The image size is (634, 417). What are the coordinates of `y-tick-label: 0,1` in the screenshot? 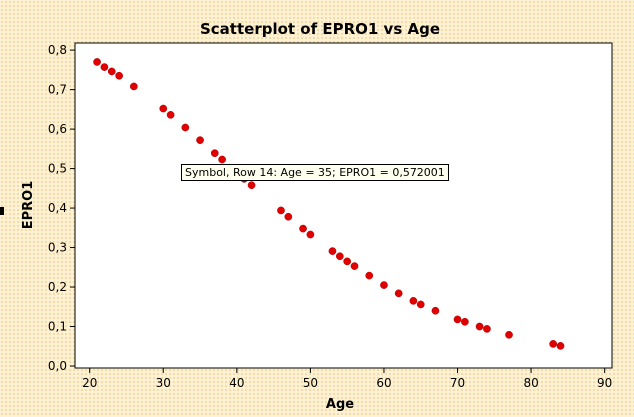 It's located at (57, 327).